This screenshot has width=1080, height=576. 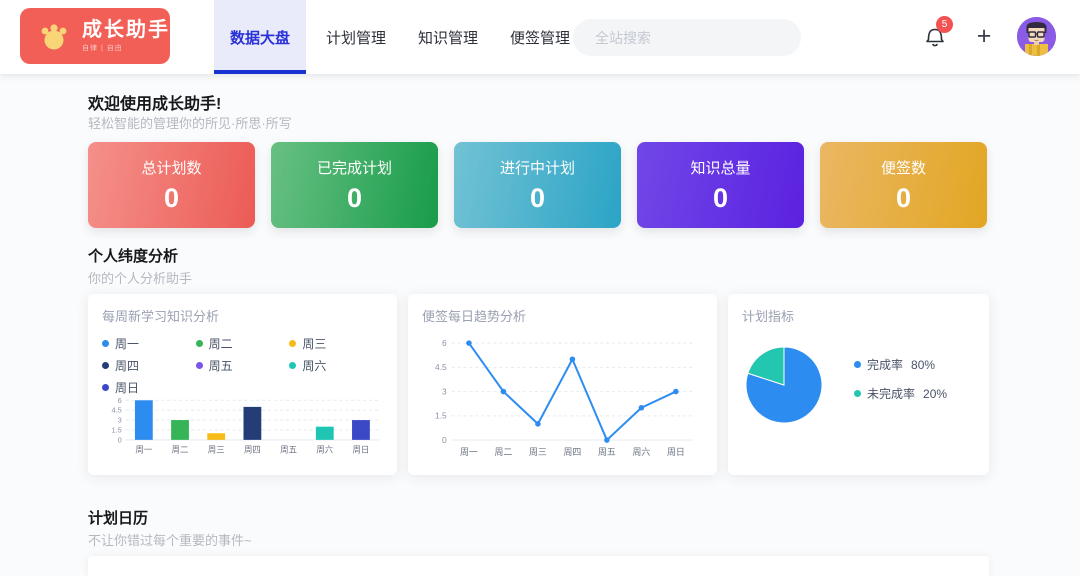 I want to click on stat-card-inprogress-plans: 进行中计划 0, so click(x=537, y=185).